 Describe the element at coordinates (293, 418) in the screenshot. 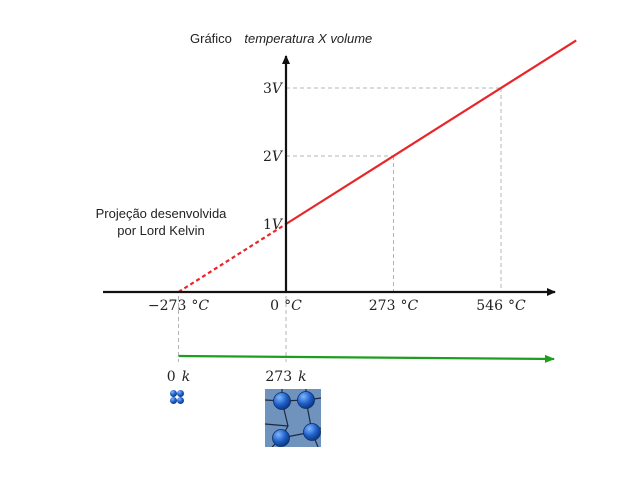

I see `particles-spread-icon` at that location.